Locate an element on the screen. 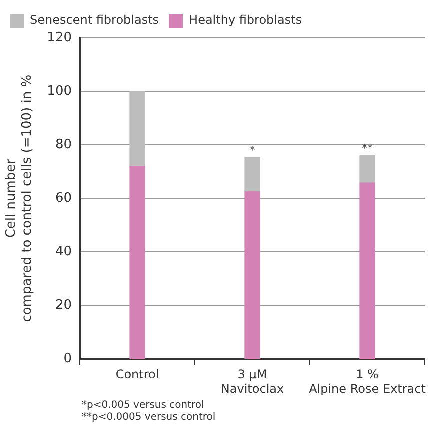 The image size is (439, 443). annotation: * is located at coordinates (253, 151).